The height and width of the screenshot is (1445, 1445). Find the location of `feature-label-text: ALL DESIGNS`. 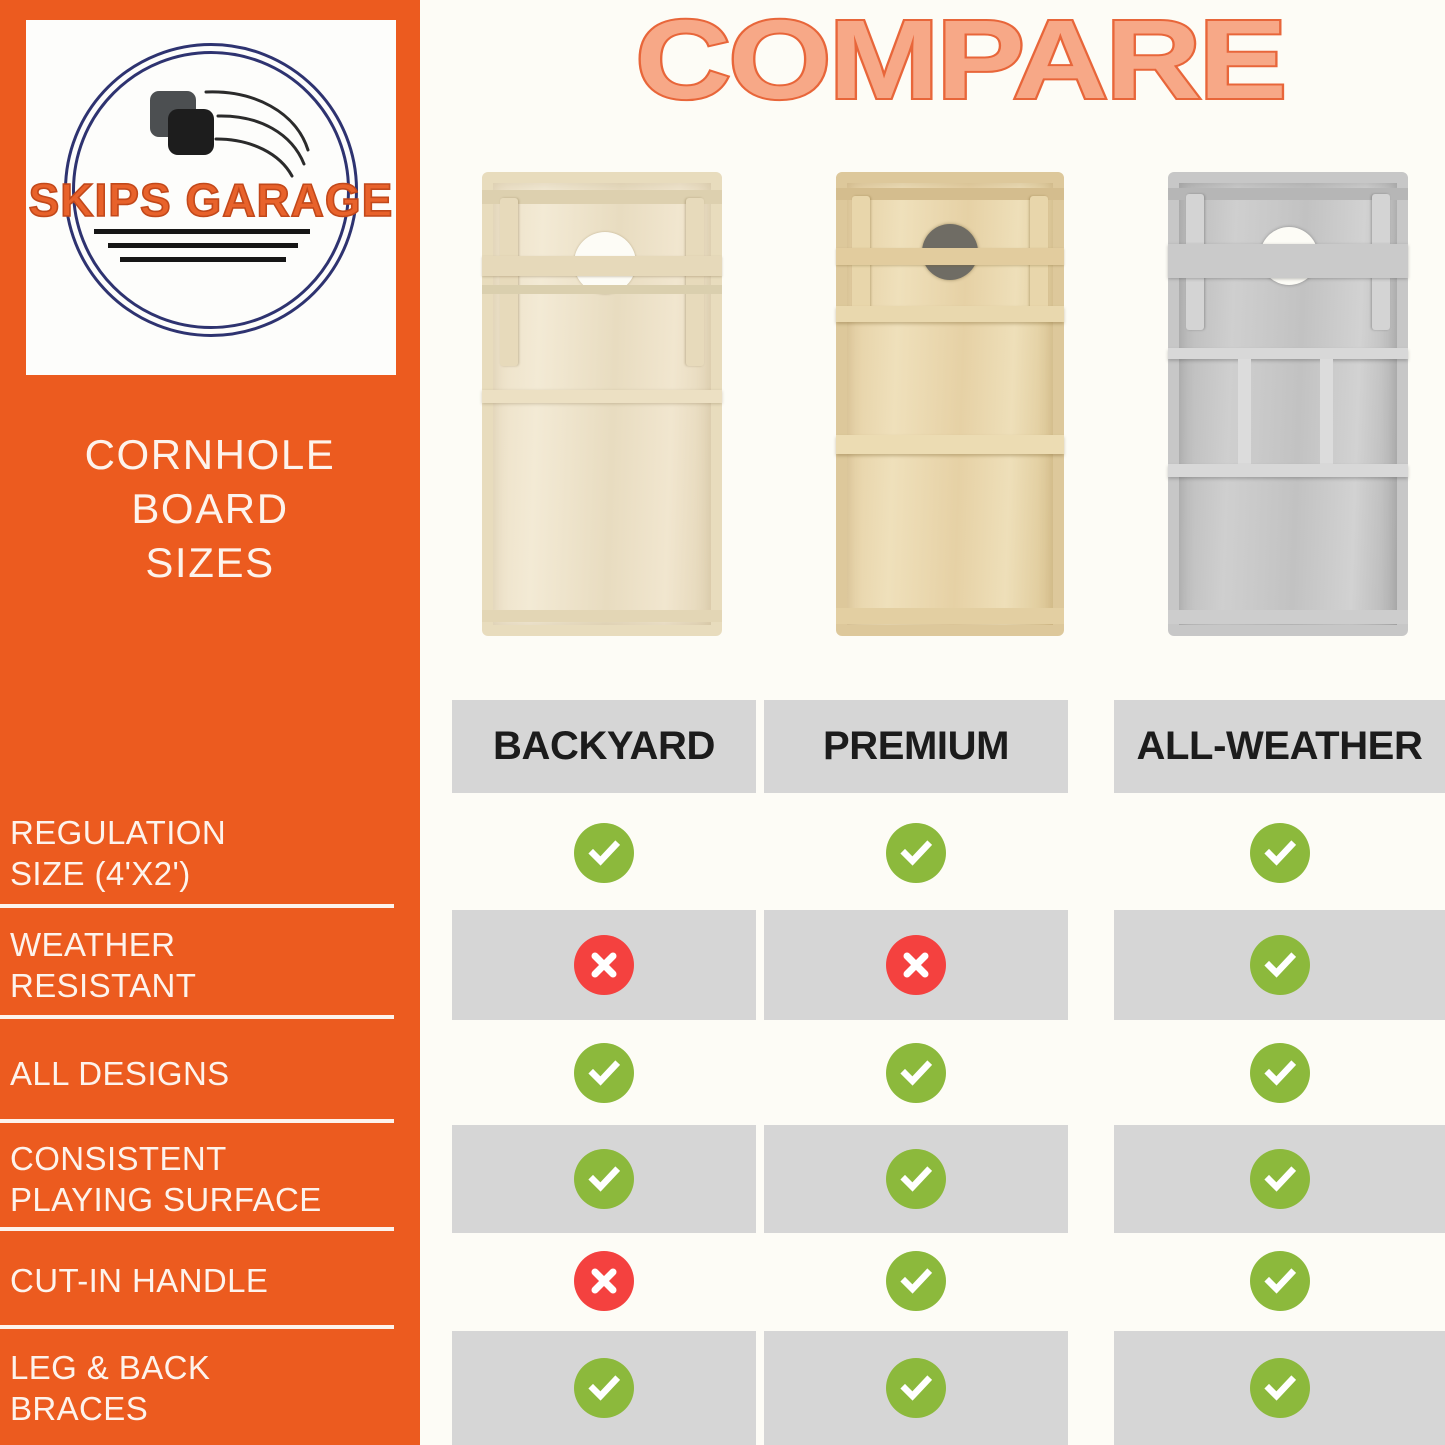

feature-label-text: ALL DESIGNS is located at coordinates (118, 1073).